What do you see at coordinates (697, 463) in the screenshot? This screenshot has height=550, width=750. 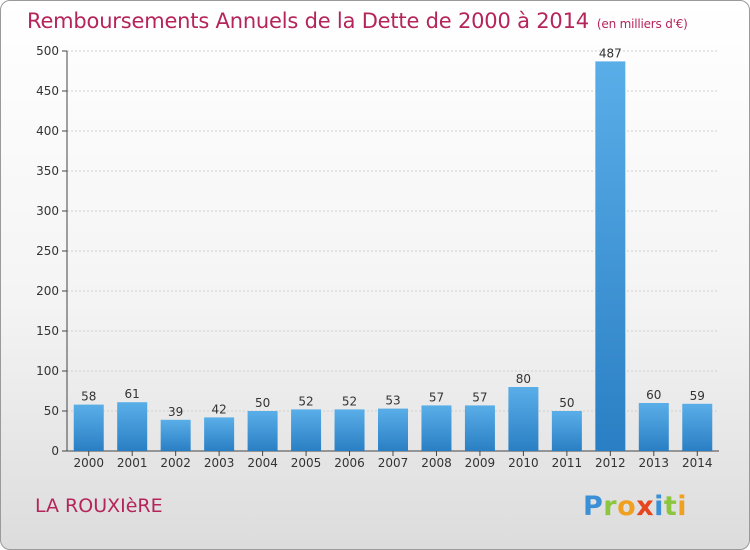 I see `x-tick-label-2014: 2014` at bounding box center [697, 463].